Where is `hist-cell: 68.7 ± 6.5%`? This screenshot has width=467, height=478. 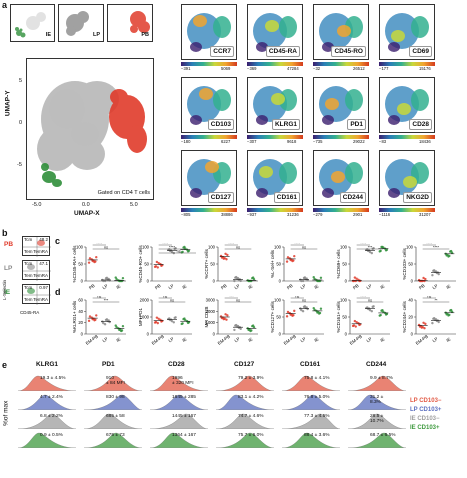
hist-cell: 68.7 ± 6.5% is located at coordinates (377, 440).